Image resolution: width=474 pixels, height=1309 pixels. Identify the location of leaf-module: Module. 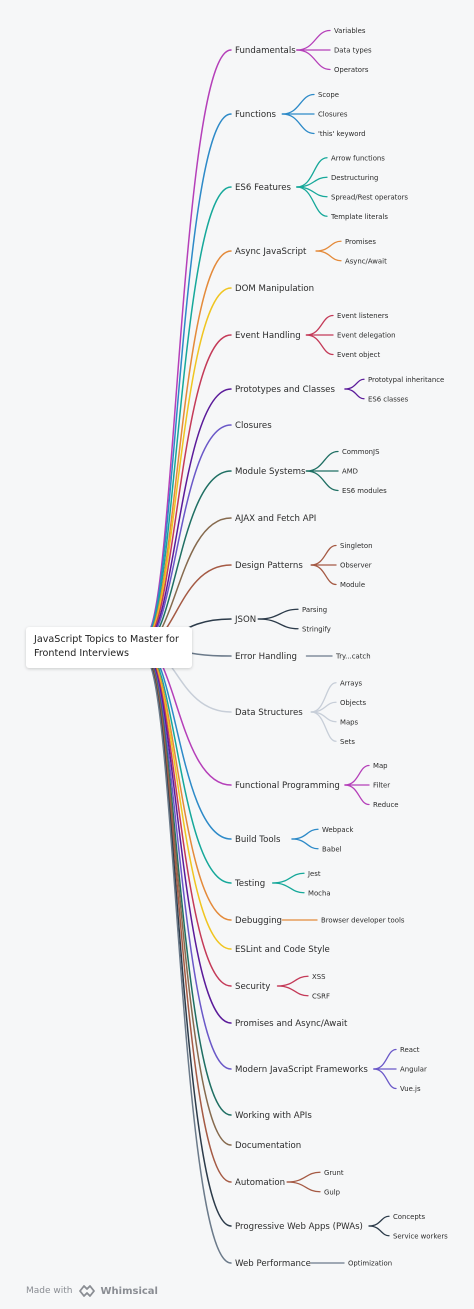
(352, 585).